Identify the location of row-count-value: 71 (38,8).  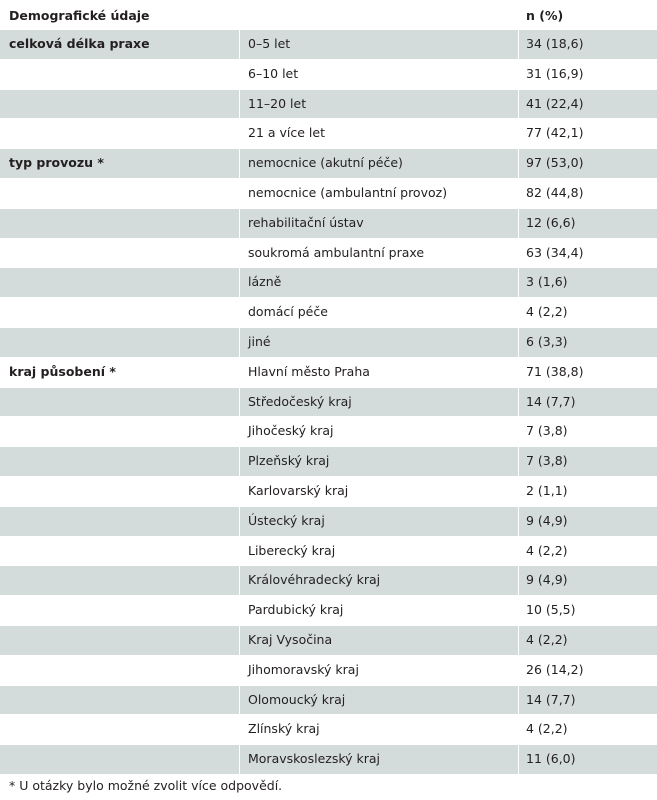
(555, 371).